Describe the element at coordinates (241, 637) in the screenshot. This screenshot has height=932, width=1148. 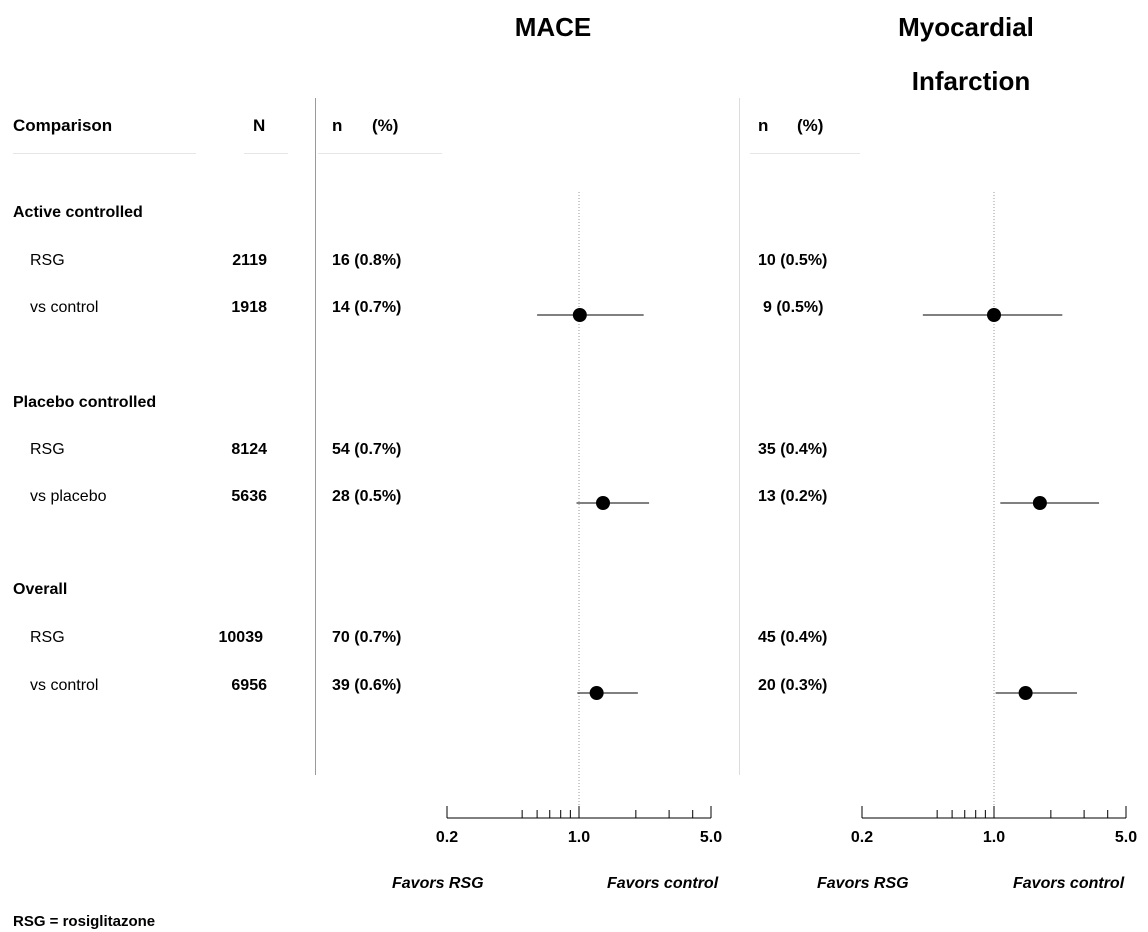
I see `row-n-total: 10039` at that location.